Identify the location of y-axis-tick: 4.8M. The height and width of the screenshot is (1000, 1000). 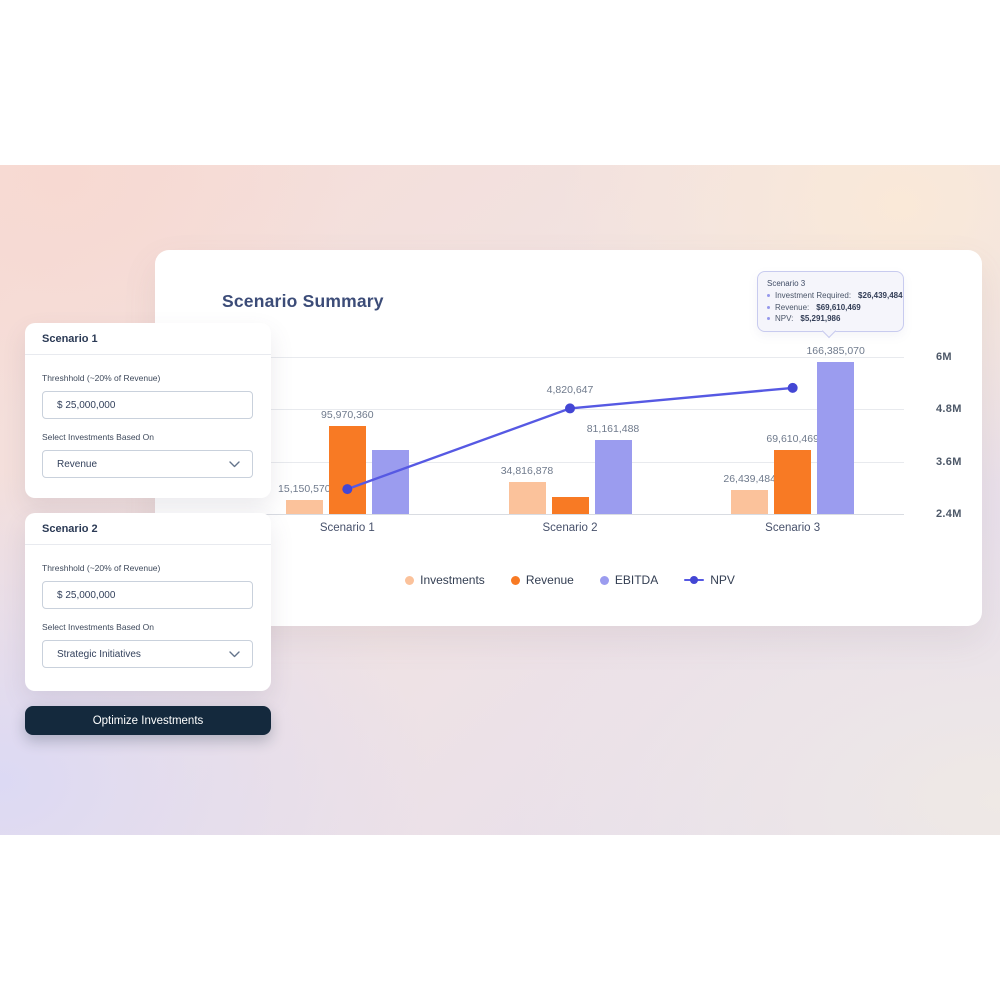
(949, 409).